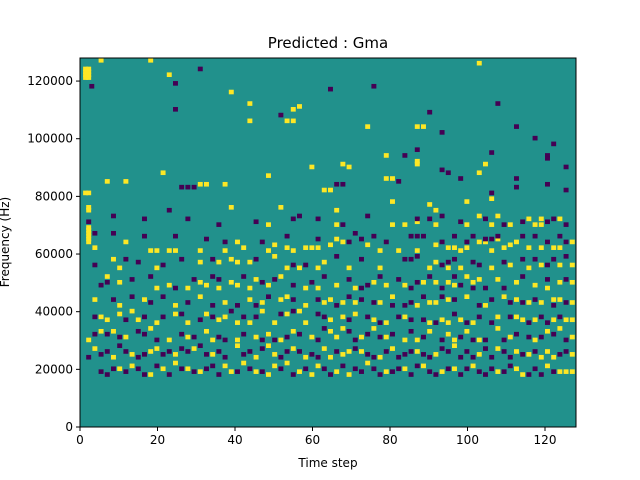 This screenshot has height=480, width=640. I want to click on y-tick-label: 60000, so click(54, 254).